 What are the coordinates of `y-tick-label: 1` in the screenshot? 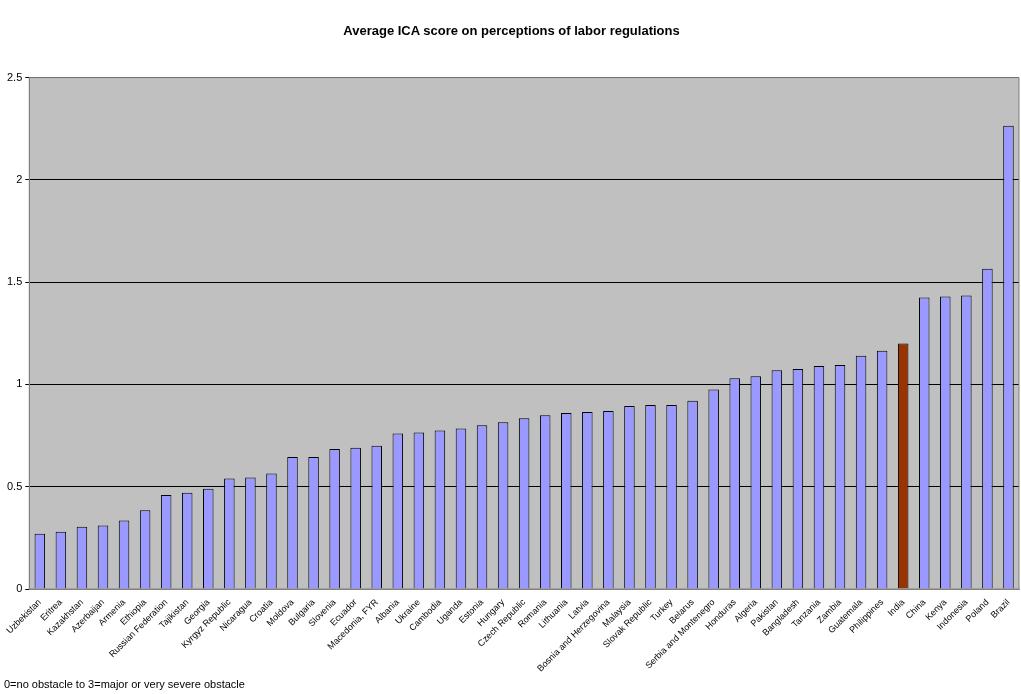 It's located at (19, 383).